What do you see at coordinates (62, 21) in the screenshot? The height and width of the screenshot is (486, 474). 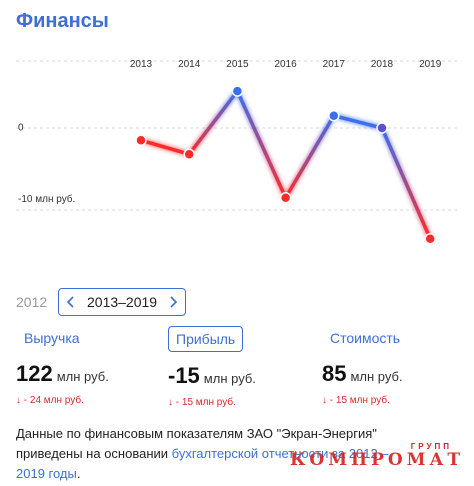 I see `page-title: Финансы` at bounding box center [62, 21].